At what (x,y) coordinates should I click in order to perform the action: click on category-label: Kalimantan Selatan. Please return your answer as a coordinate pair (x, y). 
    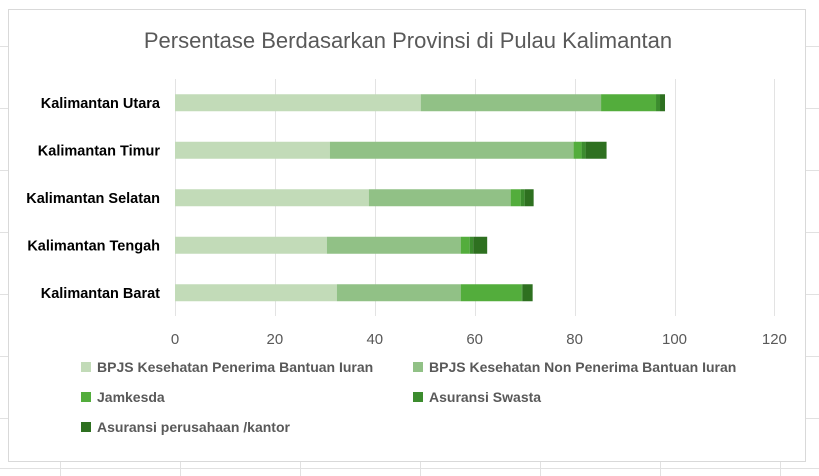
    Looking at the image, I should click on (93, 199).